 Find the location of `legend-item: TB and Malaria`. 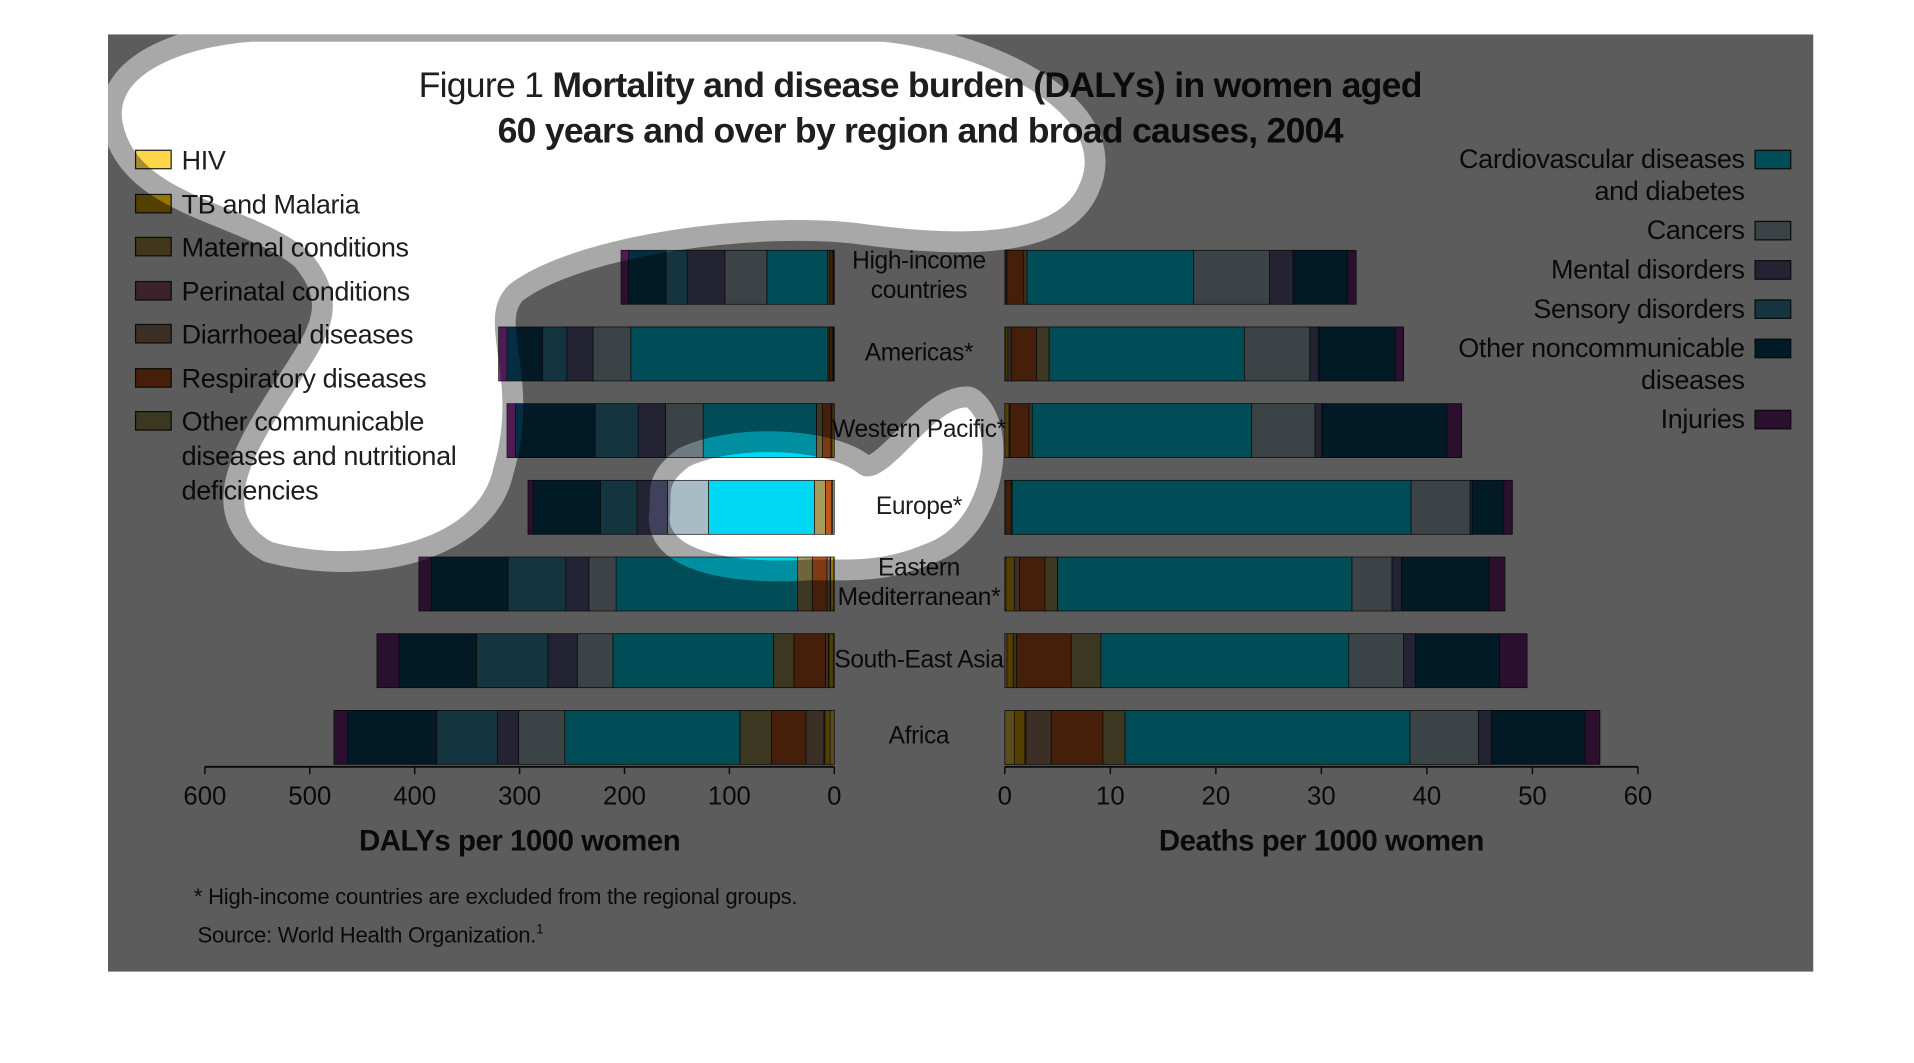

legend-item: TB and Malaria is located at coordinates (307, 204).